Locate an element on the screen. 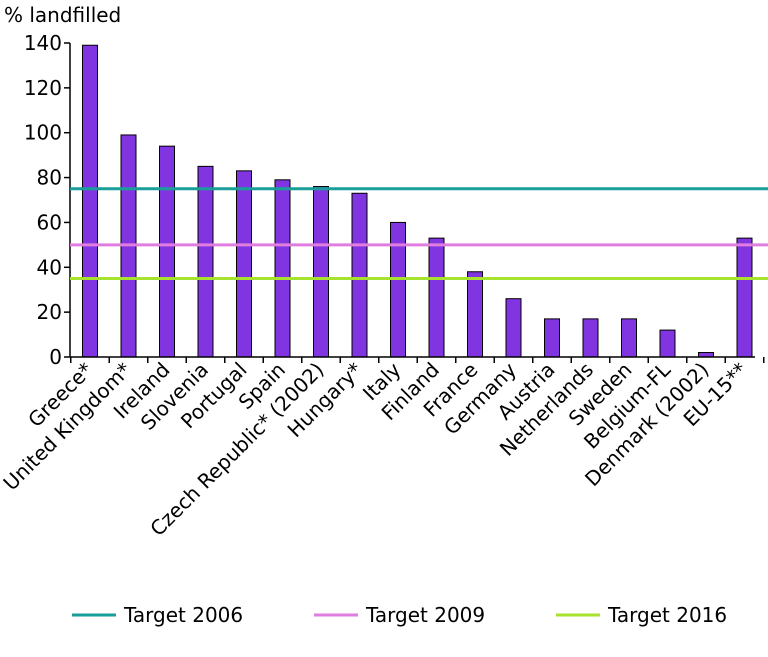  y-tick-label: 120 is located at coordinates (43, 88).